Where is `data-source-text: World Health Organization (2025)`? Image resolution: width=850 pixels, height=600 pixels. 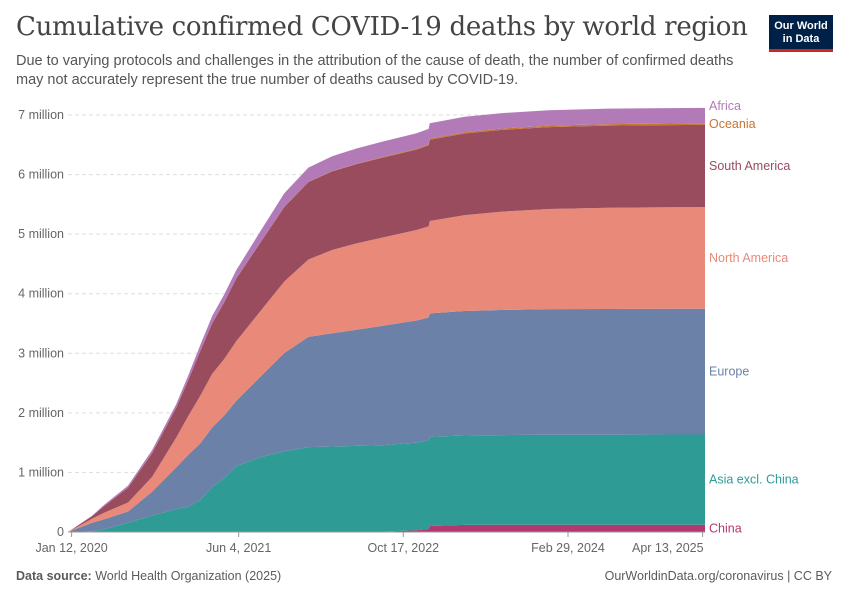 data-source-text: World Health Organization (2025) is located at coordinates (188, 576).